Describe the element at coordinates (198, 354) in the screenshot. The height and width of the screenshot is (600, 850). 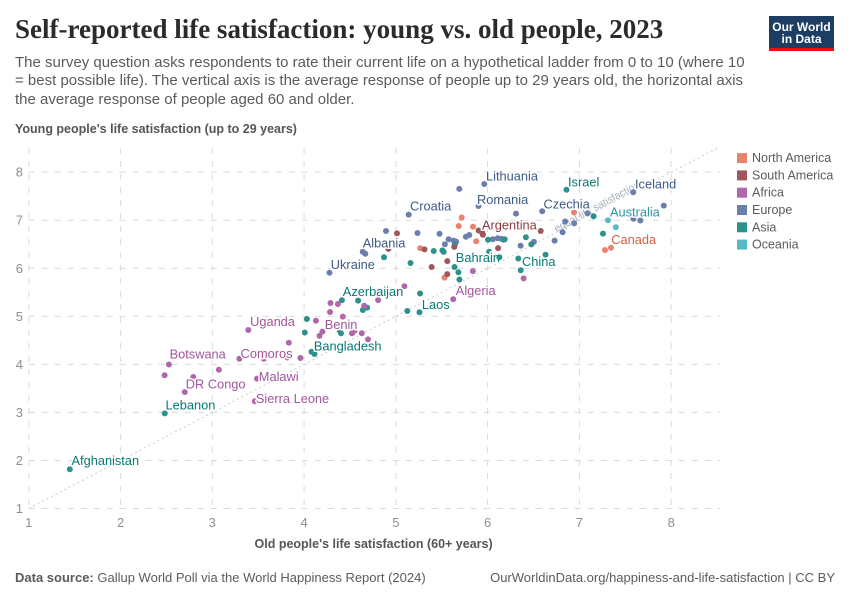
I see `svg-text: Botswana` at that location.